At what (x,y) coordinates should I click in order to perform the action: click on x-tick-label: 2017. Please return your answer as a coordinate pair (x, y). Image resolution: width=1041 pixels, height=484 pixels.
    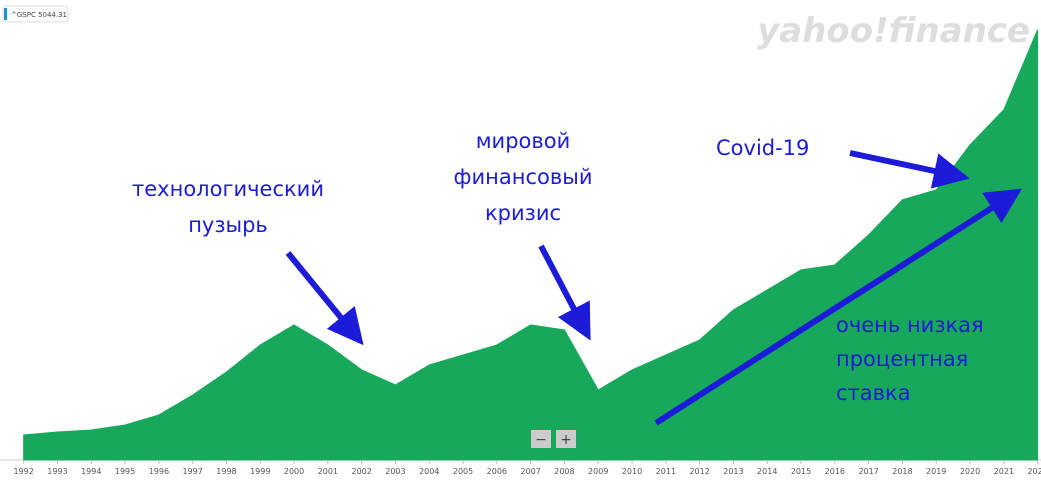
    Looking at the image, I should click on (868, 471).